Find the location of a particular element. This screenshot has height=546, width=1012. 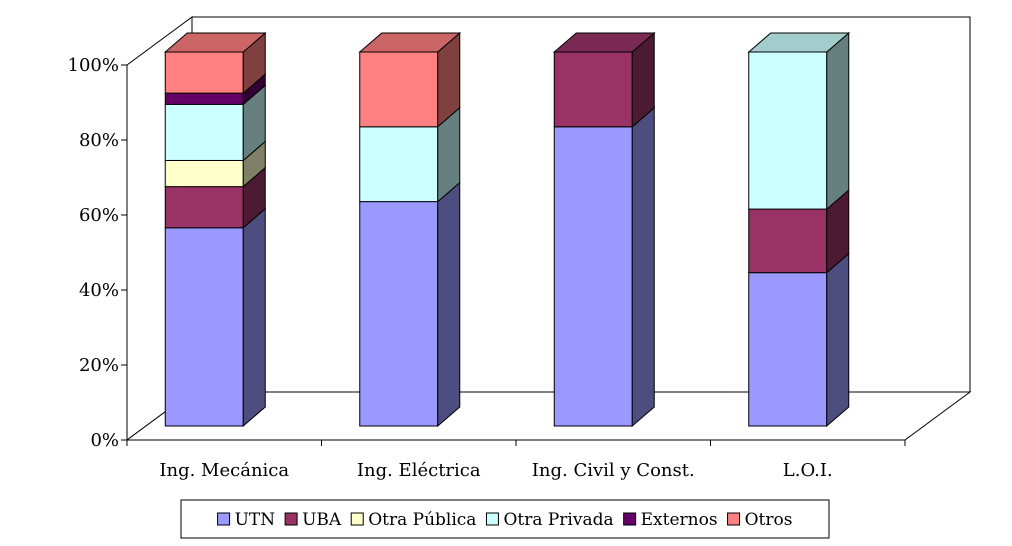

x-category-label: Ing. Civil y Const. is located at coordinates (613, 470).